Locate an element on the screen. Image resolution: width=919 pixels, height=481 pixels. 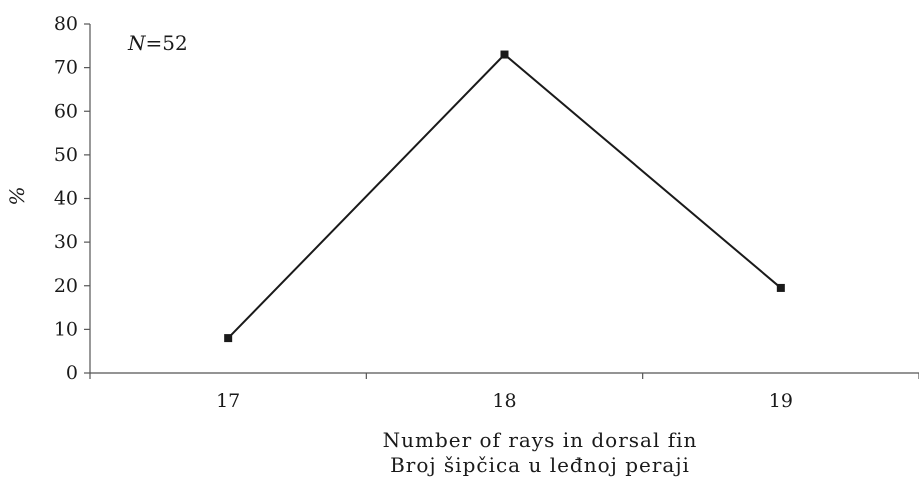
y-axis: 0 10 20 30 40 50 60 70 80 is located at coordinates (72, 198).